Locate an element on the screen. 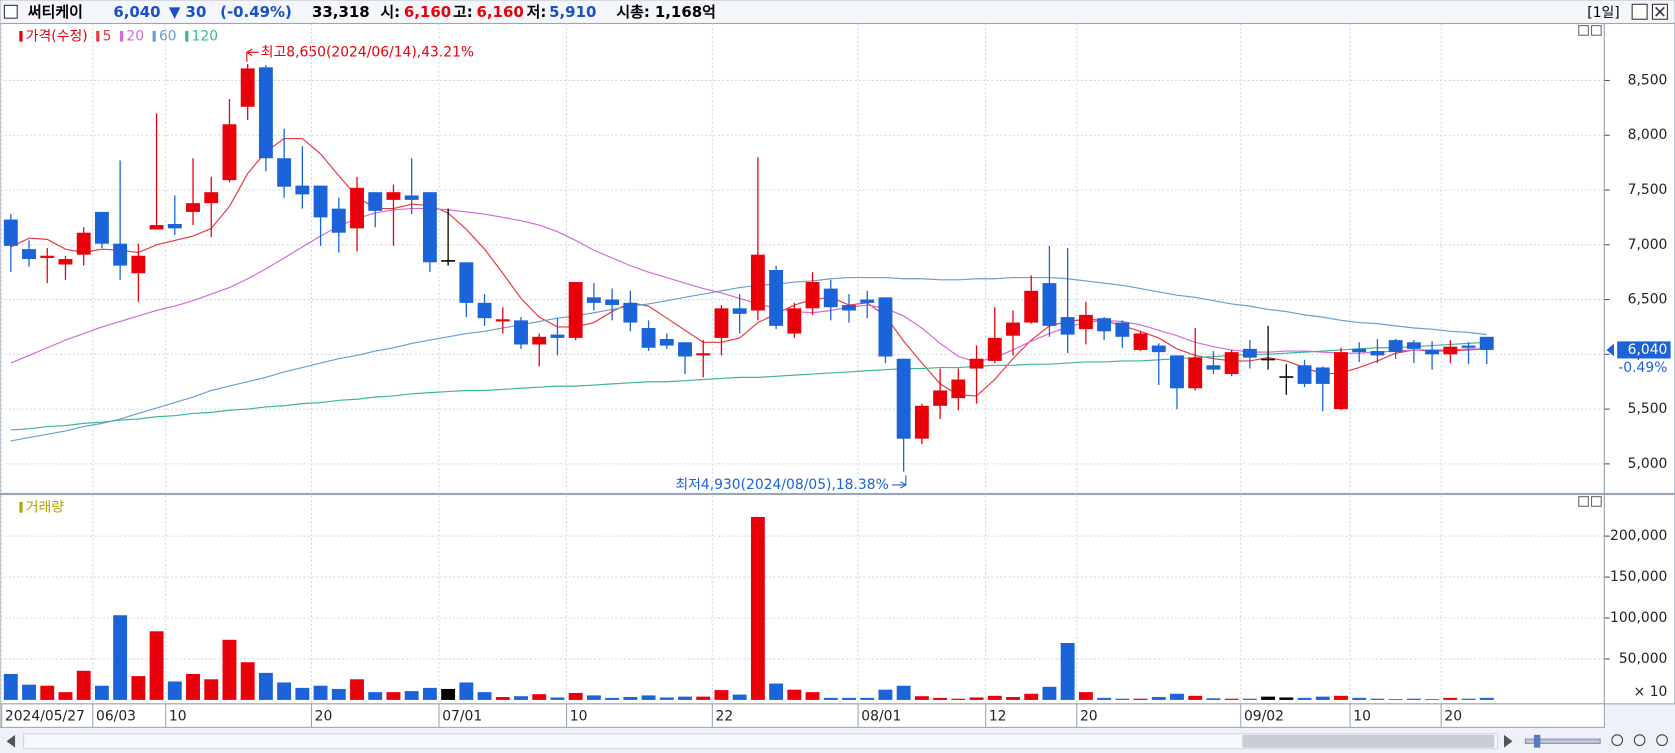  zoom-slider is located at coordinates (1562, 741).